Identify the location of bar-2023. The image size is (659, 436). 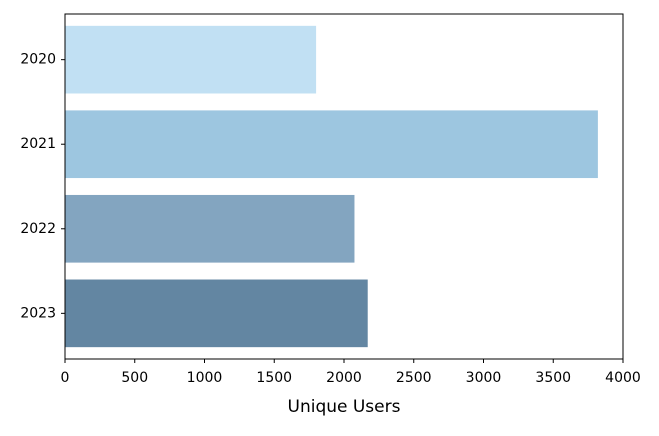
(216, 313).